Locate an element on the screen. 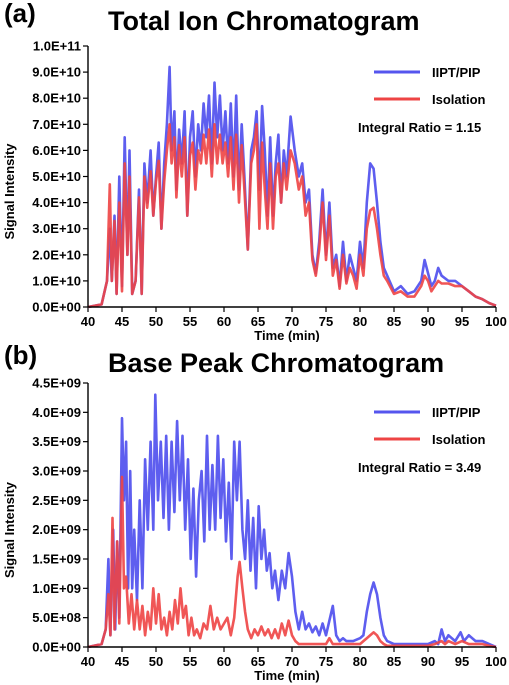 The image size is (509, 685). integral-ratio-annotation: Integral Ratio = 1.15 is located at coordinates (419, 127).